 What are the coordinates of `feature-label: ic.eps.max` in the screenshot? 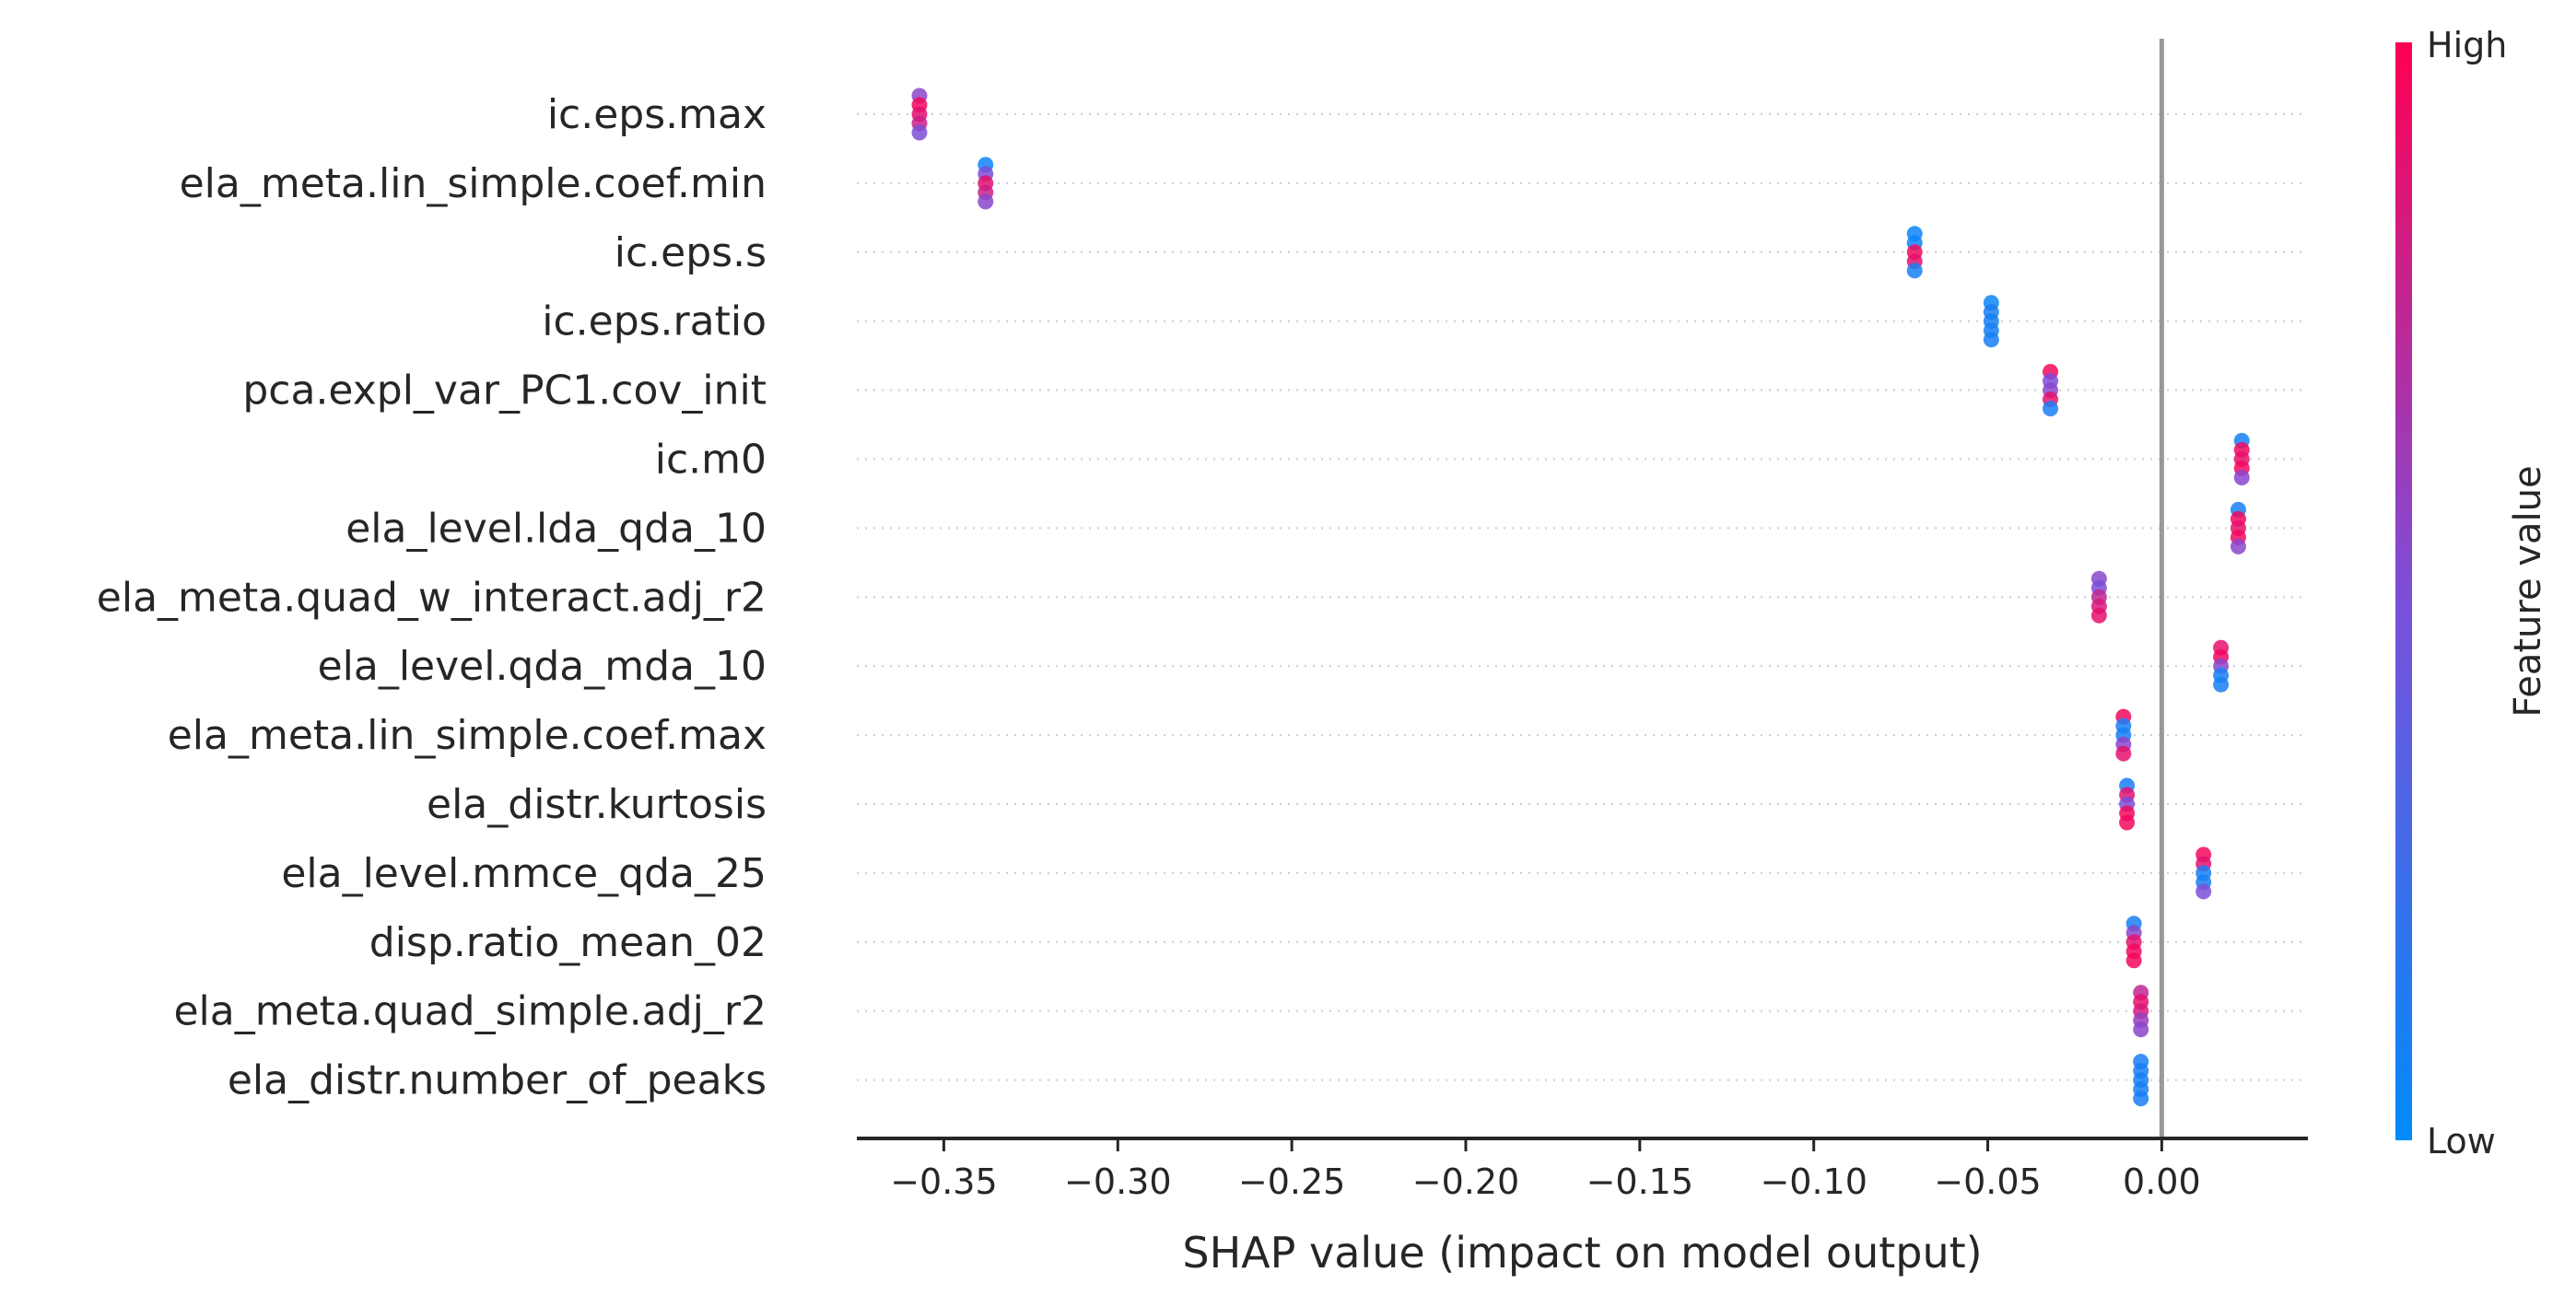 It's located at (657, 115).